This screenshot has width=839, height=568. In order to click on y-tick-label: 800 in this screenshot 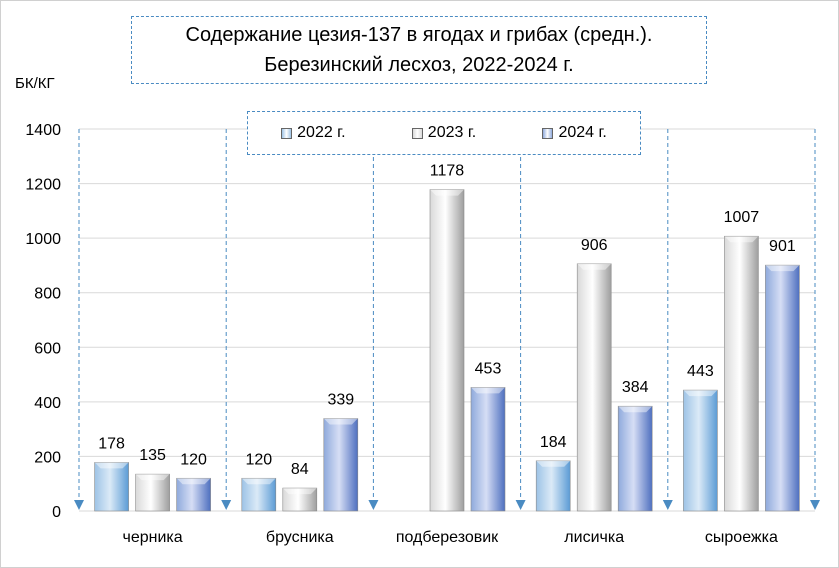, I will do `click(47, 294)`.